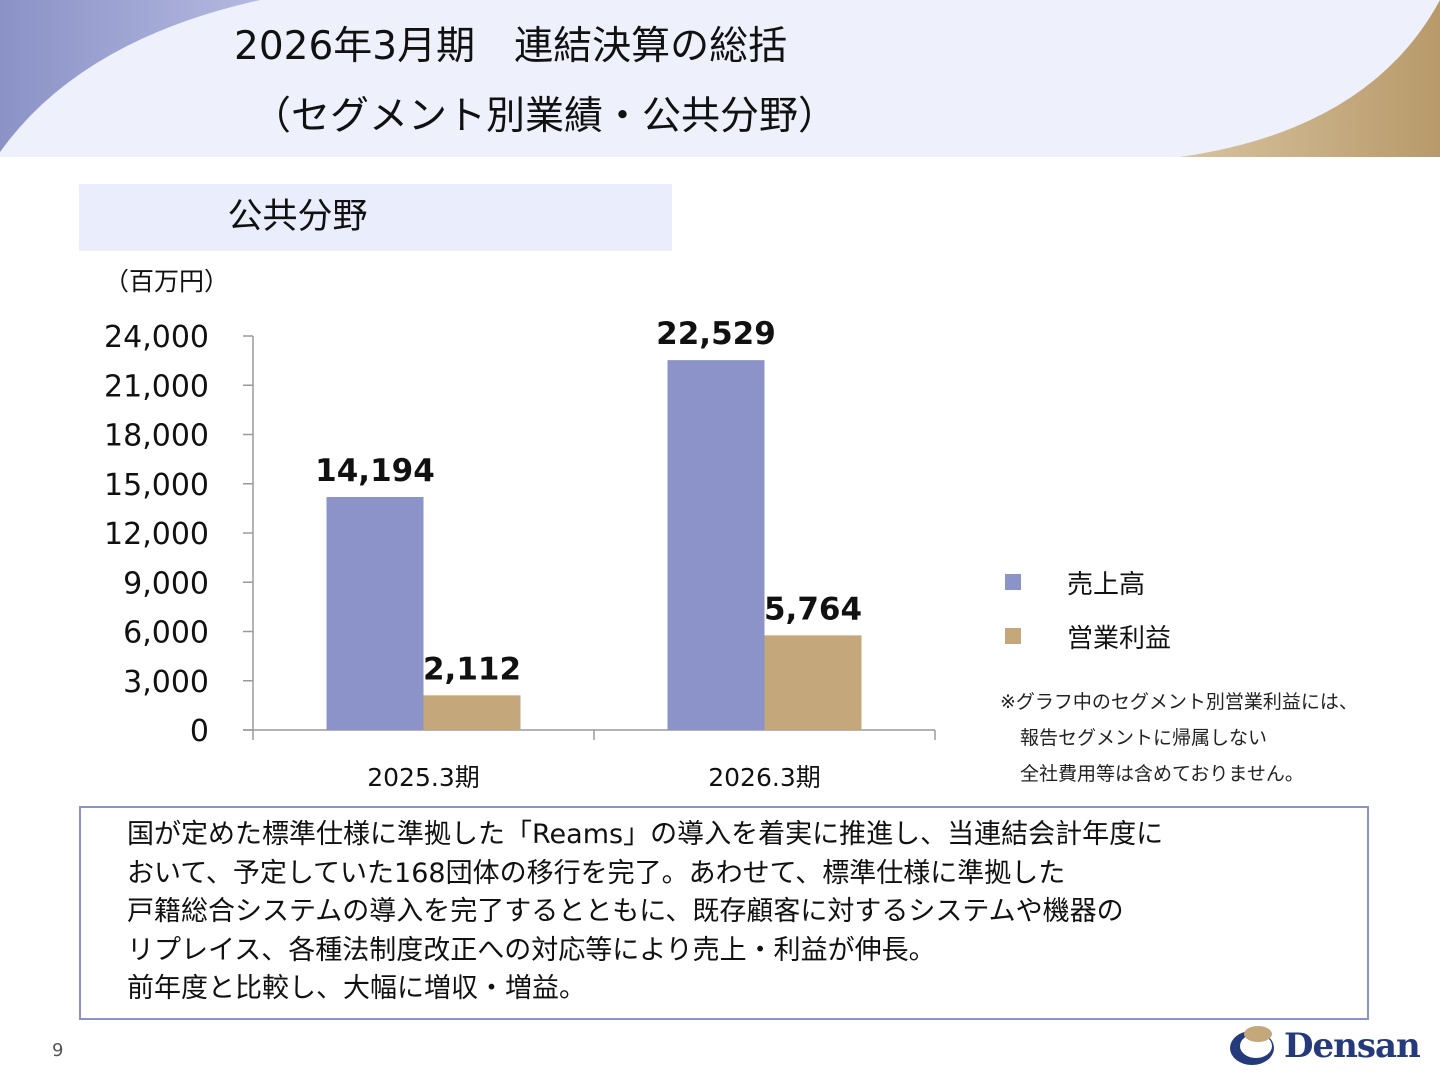 The width and height of the screenshot is (1440, 1080). I want to click on legend-swatch-operating-income, so click(1013, 636).